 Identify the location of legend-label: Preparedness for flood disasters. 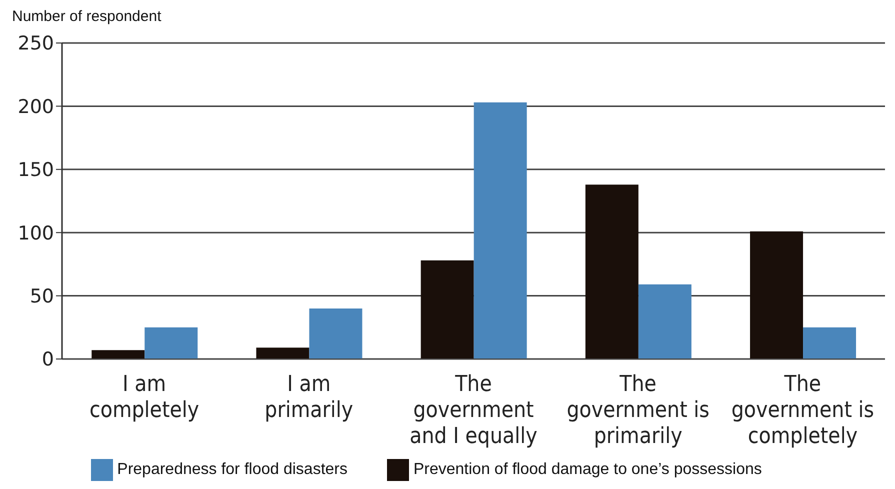
(232, 469).